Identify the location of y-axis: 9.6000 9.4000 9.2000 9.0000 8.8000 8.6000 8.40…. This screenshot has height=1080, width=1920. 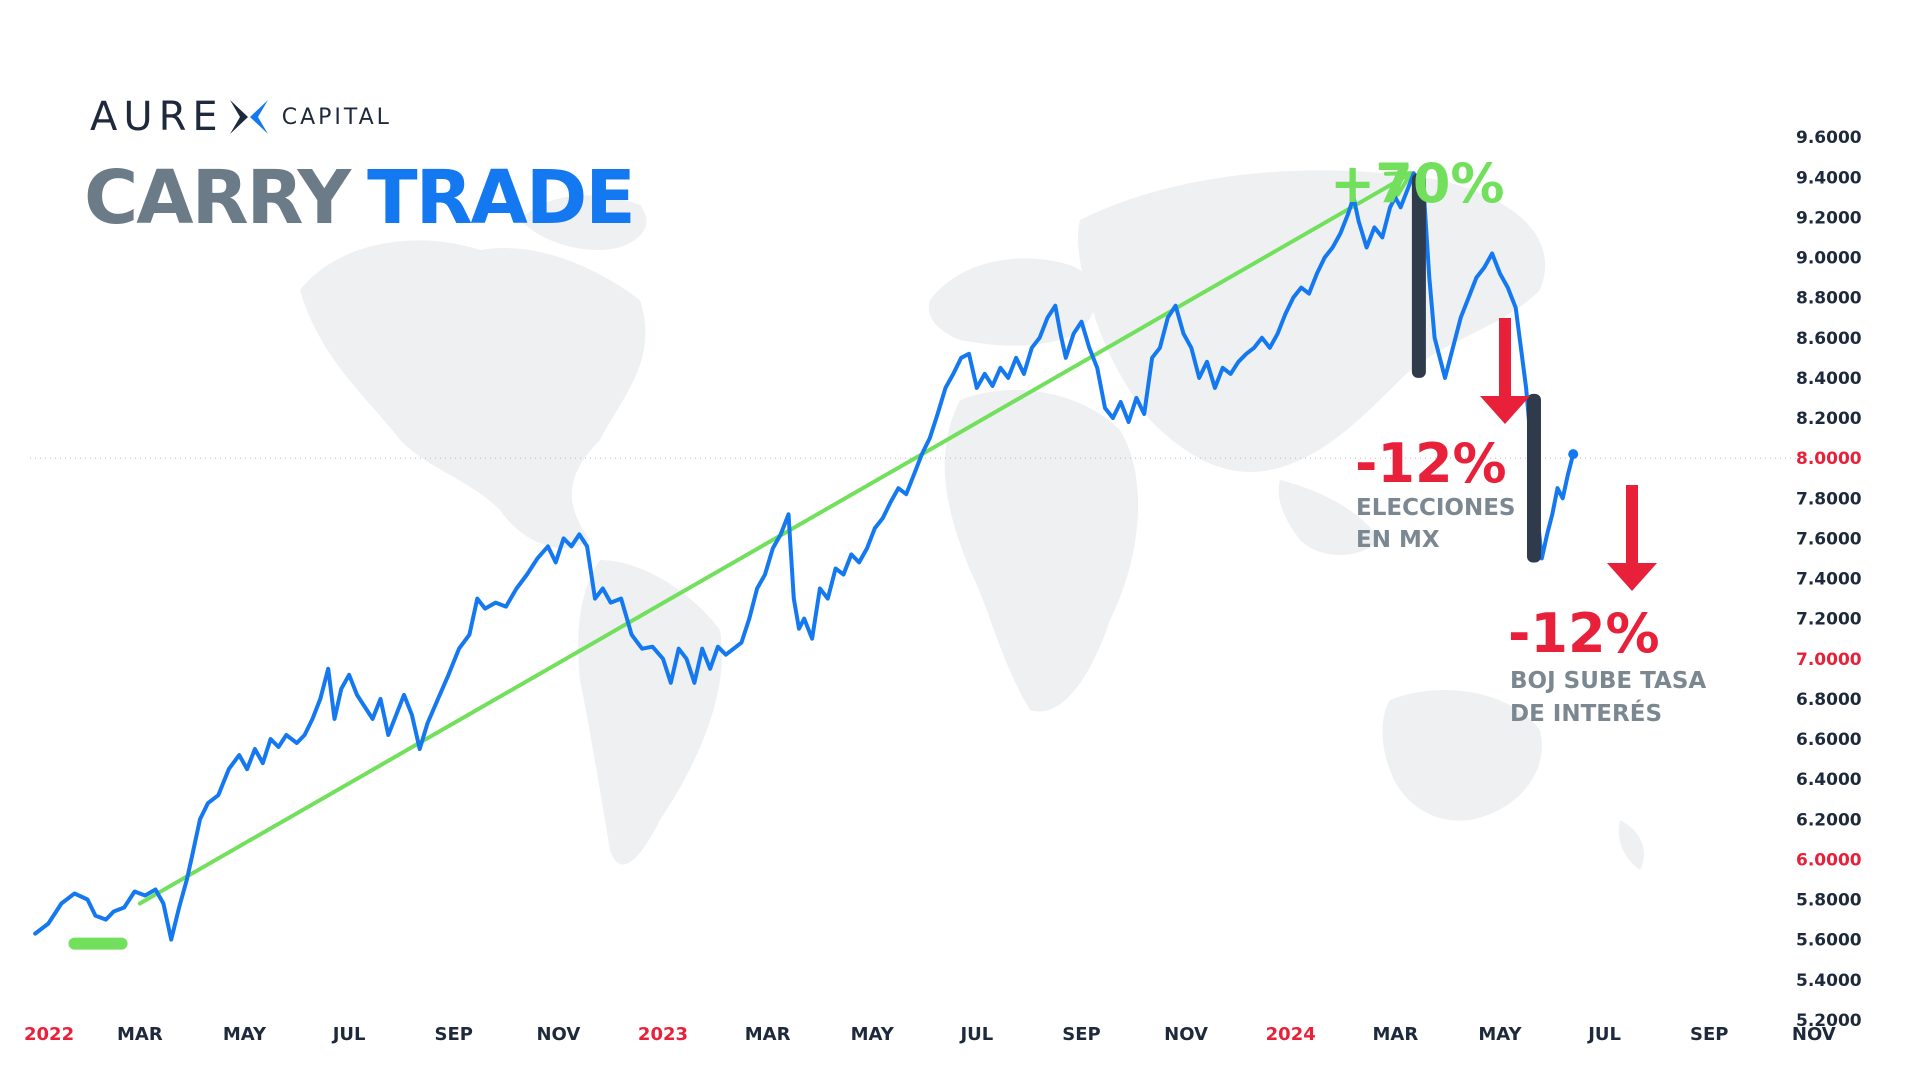
(1829, 579).